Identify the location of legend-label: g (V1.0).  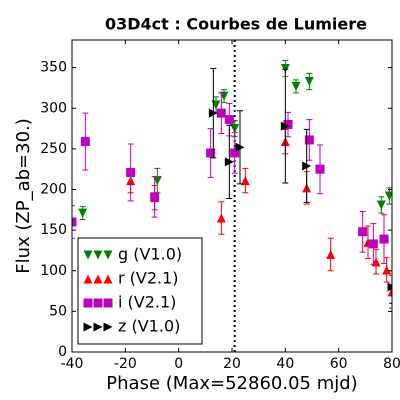
(150, 254).